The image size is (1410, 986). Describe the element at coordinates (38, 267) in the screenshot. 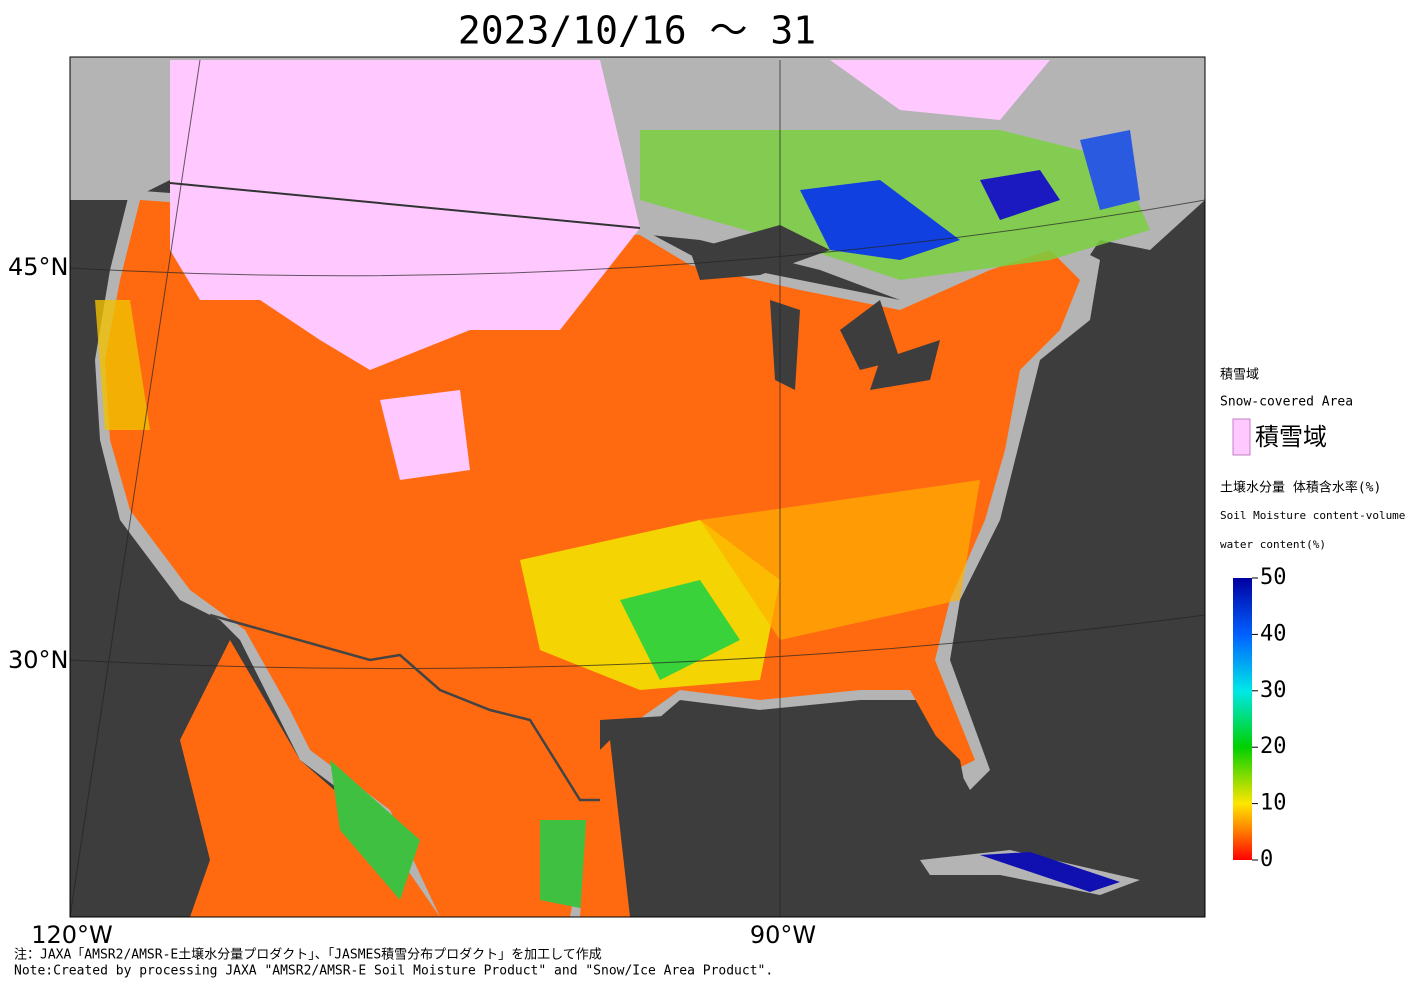

I see `lat-label: 45°N` at that location.